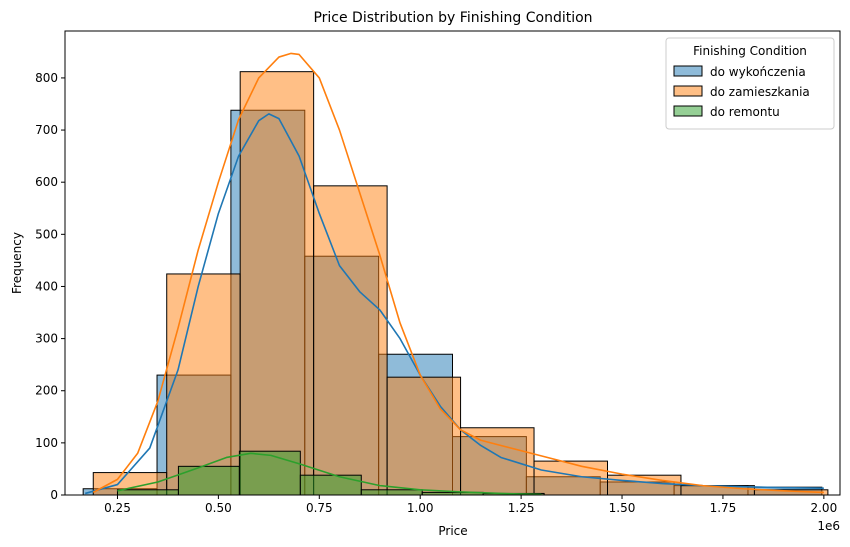 The width and height of the screenshot is (850, 547). Describe the element at coordinates (521, 508) in the screenshot. I see `x-tick-label: 1.25` at that location.